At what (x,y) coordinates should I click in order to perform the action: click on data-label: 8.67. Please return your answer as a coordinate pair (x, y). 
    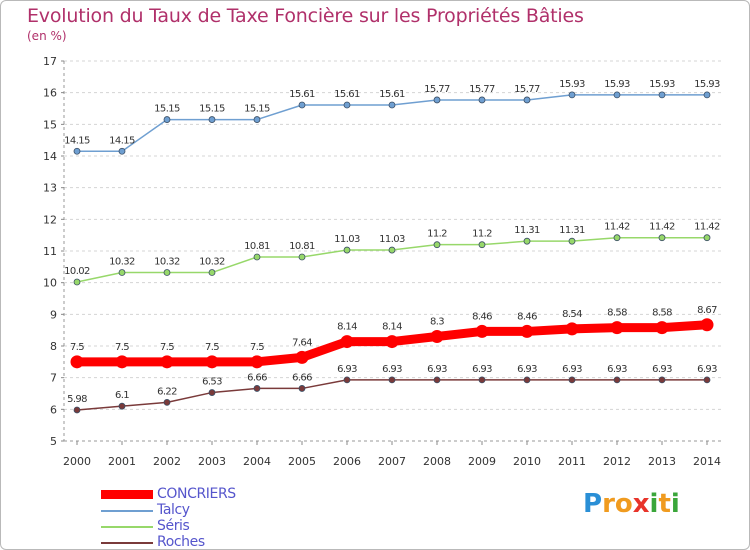
    Looking at the image, I should click on (707, 310).